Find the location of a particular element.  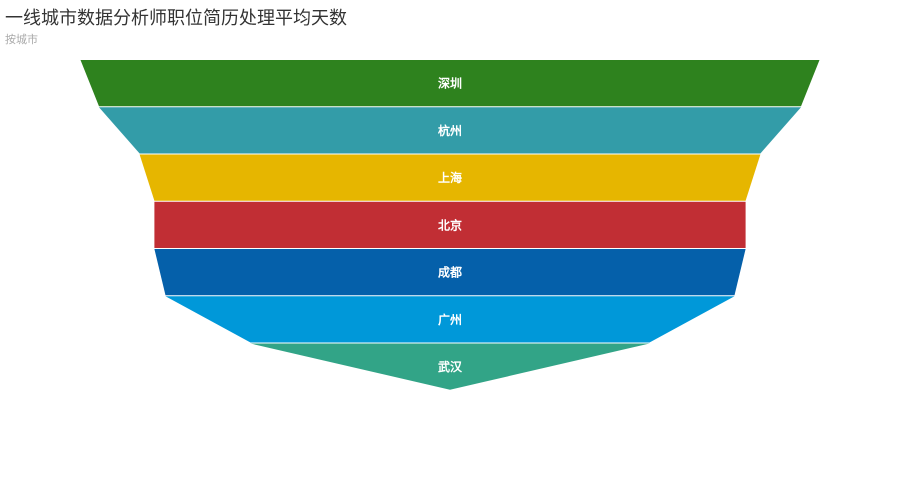

funnel-label-3: 上海 is located at coordinates (450, 177).